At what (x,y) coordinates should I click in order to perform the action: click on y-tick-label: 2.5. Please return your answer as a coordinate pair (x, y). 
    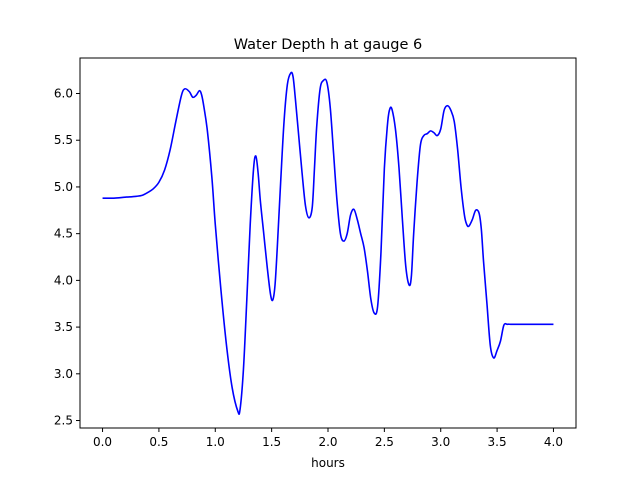
    Looking at the image, I should click on (63, 421).